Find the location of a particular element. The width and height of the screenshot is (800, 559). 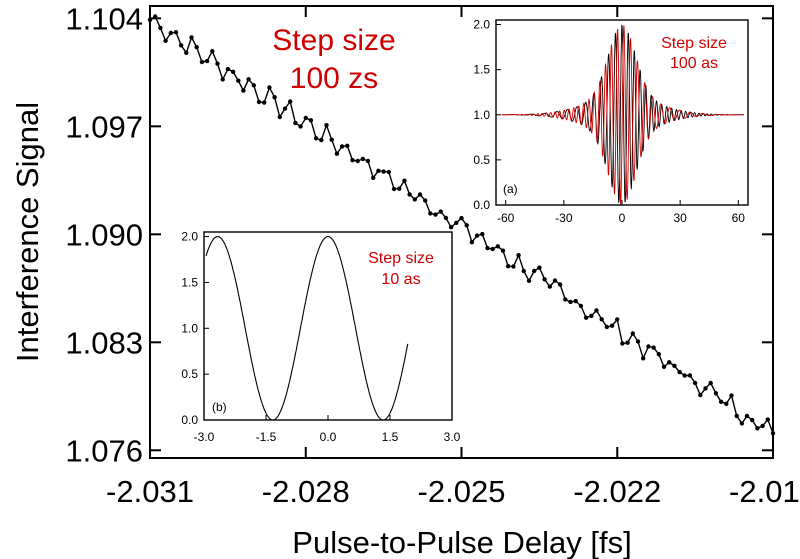

inset-a-y-tick-label: 2.0 is located at coordinates (481, 25).